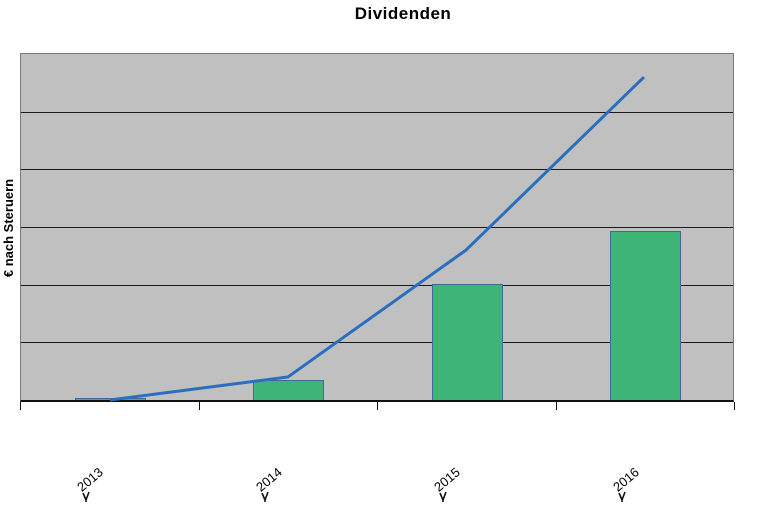 This screenshot has width=770, height=519. I want to click on bar-2016, so click(646, 315).